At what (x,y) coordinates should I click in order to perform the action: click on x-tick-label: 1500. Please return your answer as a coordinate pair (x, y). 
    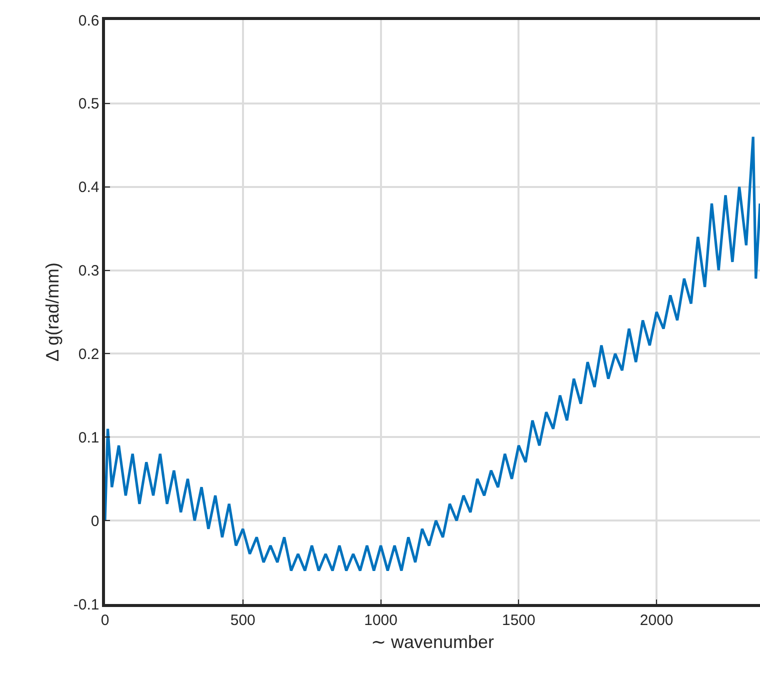
    Looking at the image, I should click on (519, 620).